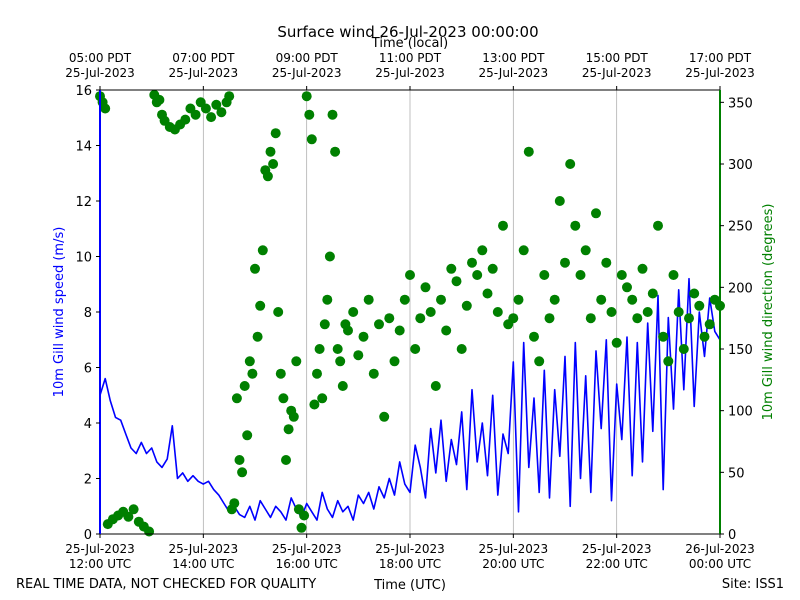 The image size is (800, 600). Describe the element at coordinates (617, 58) in the screenshot. I see `top-tick-label-time: 15:00 PDT` at that location.